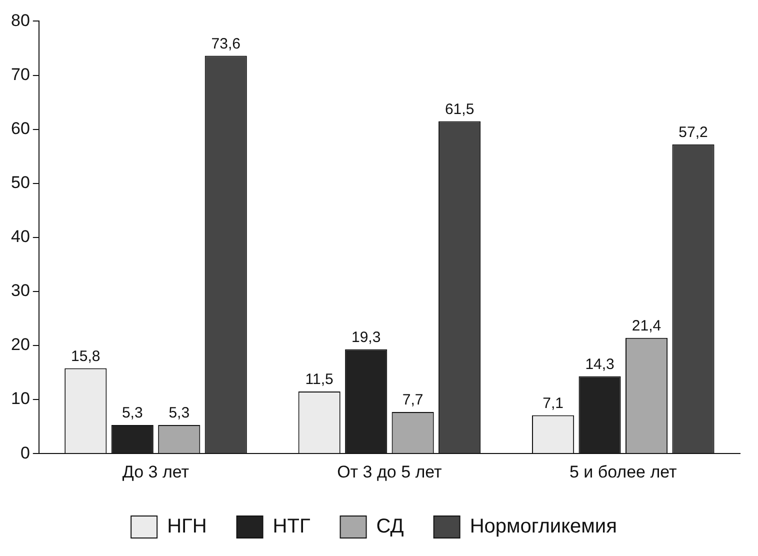 This screenshot has width=758, height=556. Describe the element at coordinates (543, 527) in the screenshot. I see `legend-label: Нормогликемия` at that location.